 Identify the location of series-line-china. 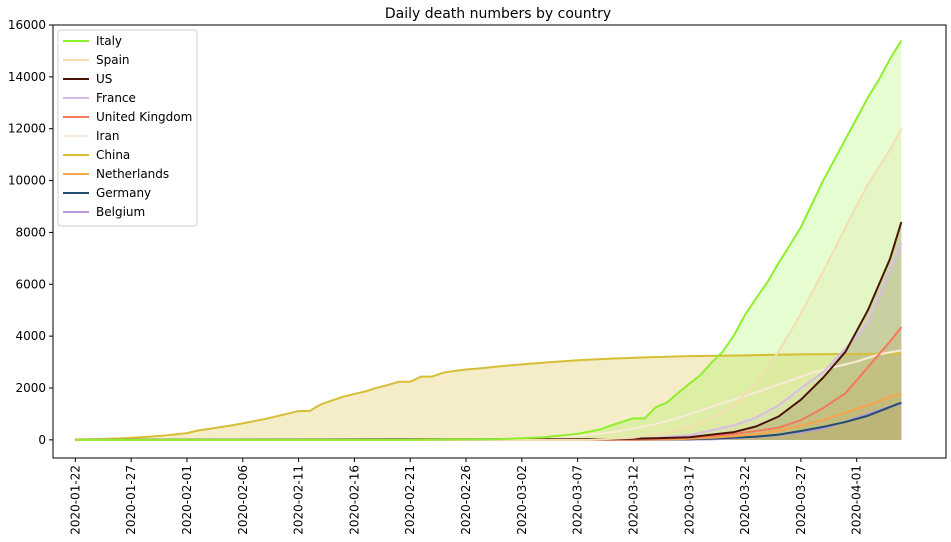
(488, 396).